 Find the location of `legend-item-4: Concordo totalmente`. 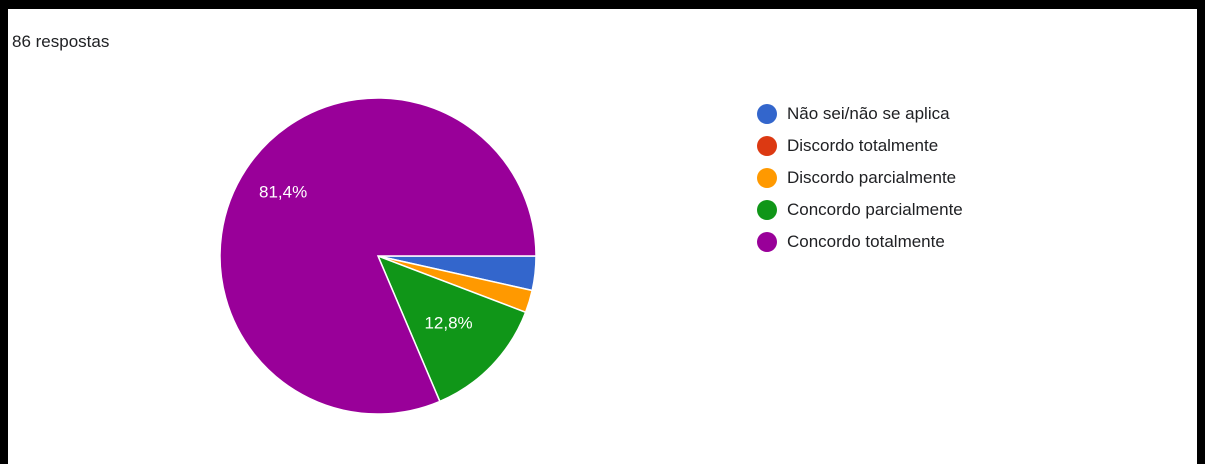

legend-item-4: Concordo totalmente is located at coordinates (860, 241).